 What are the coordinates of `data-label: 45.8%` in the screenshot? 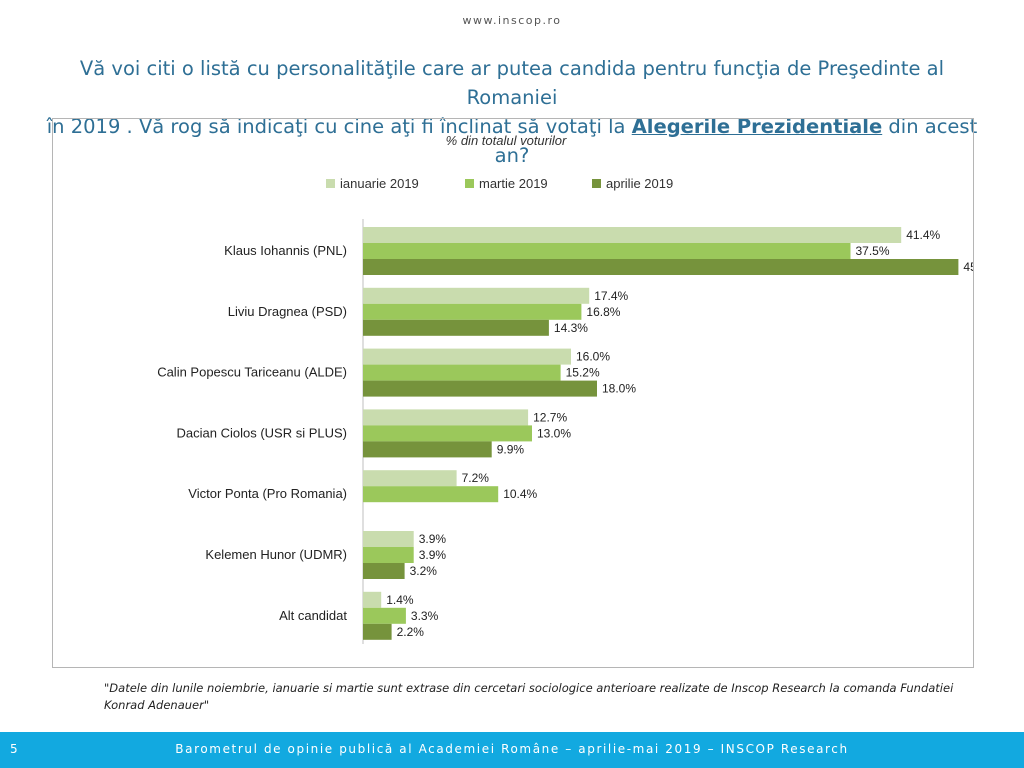 It's located at (968, 267).